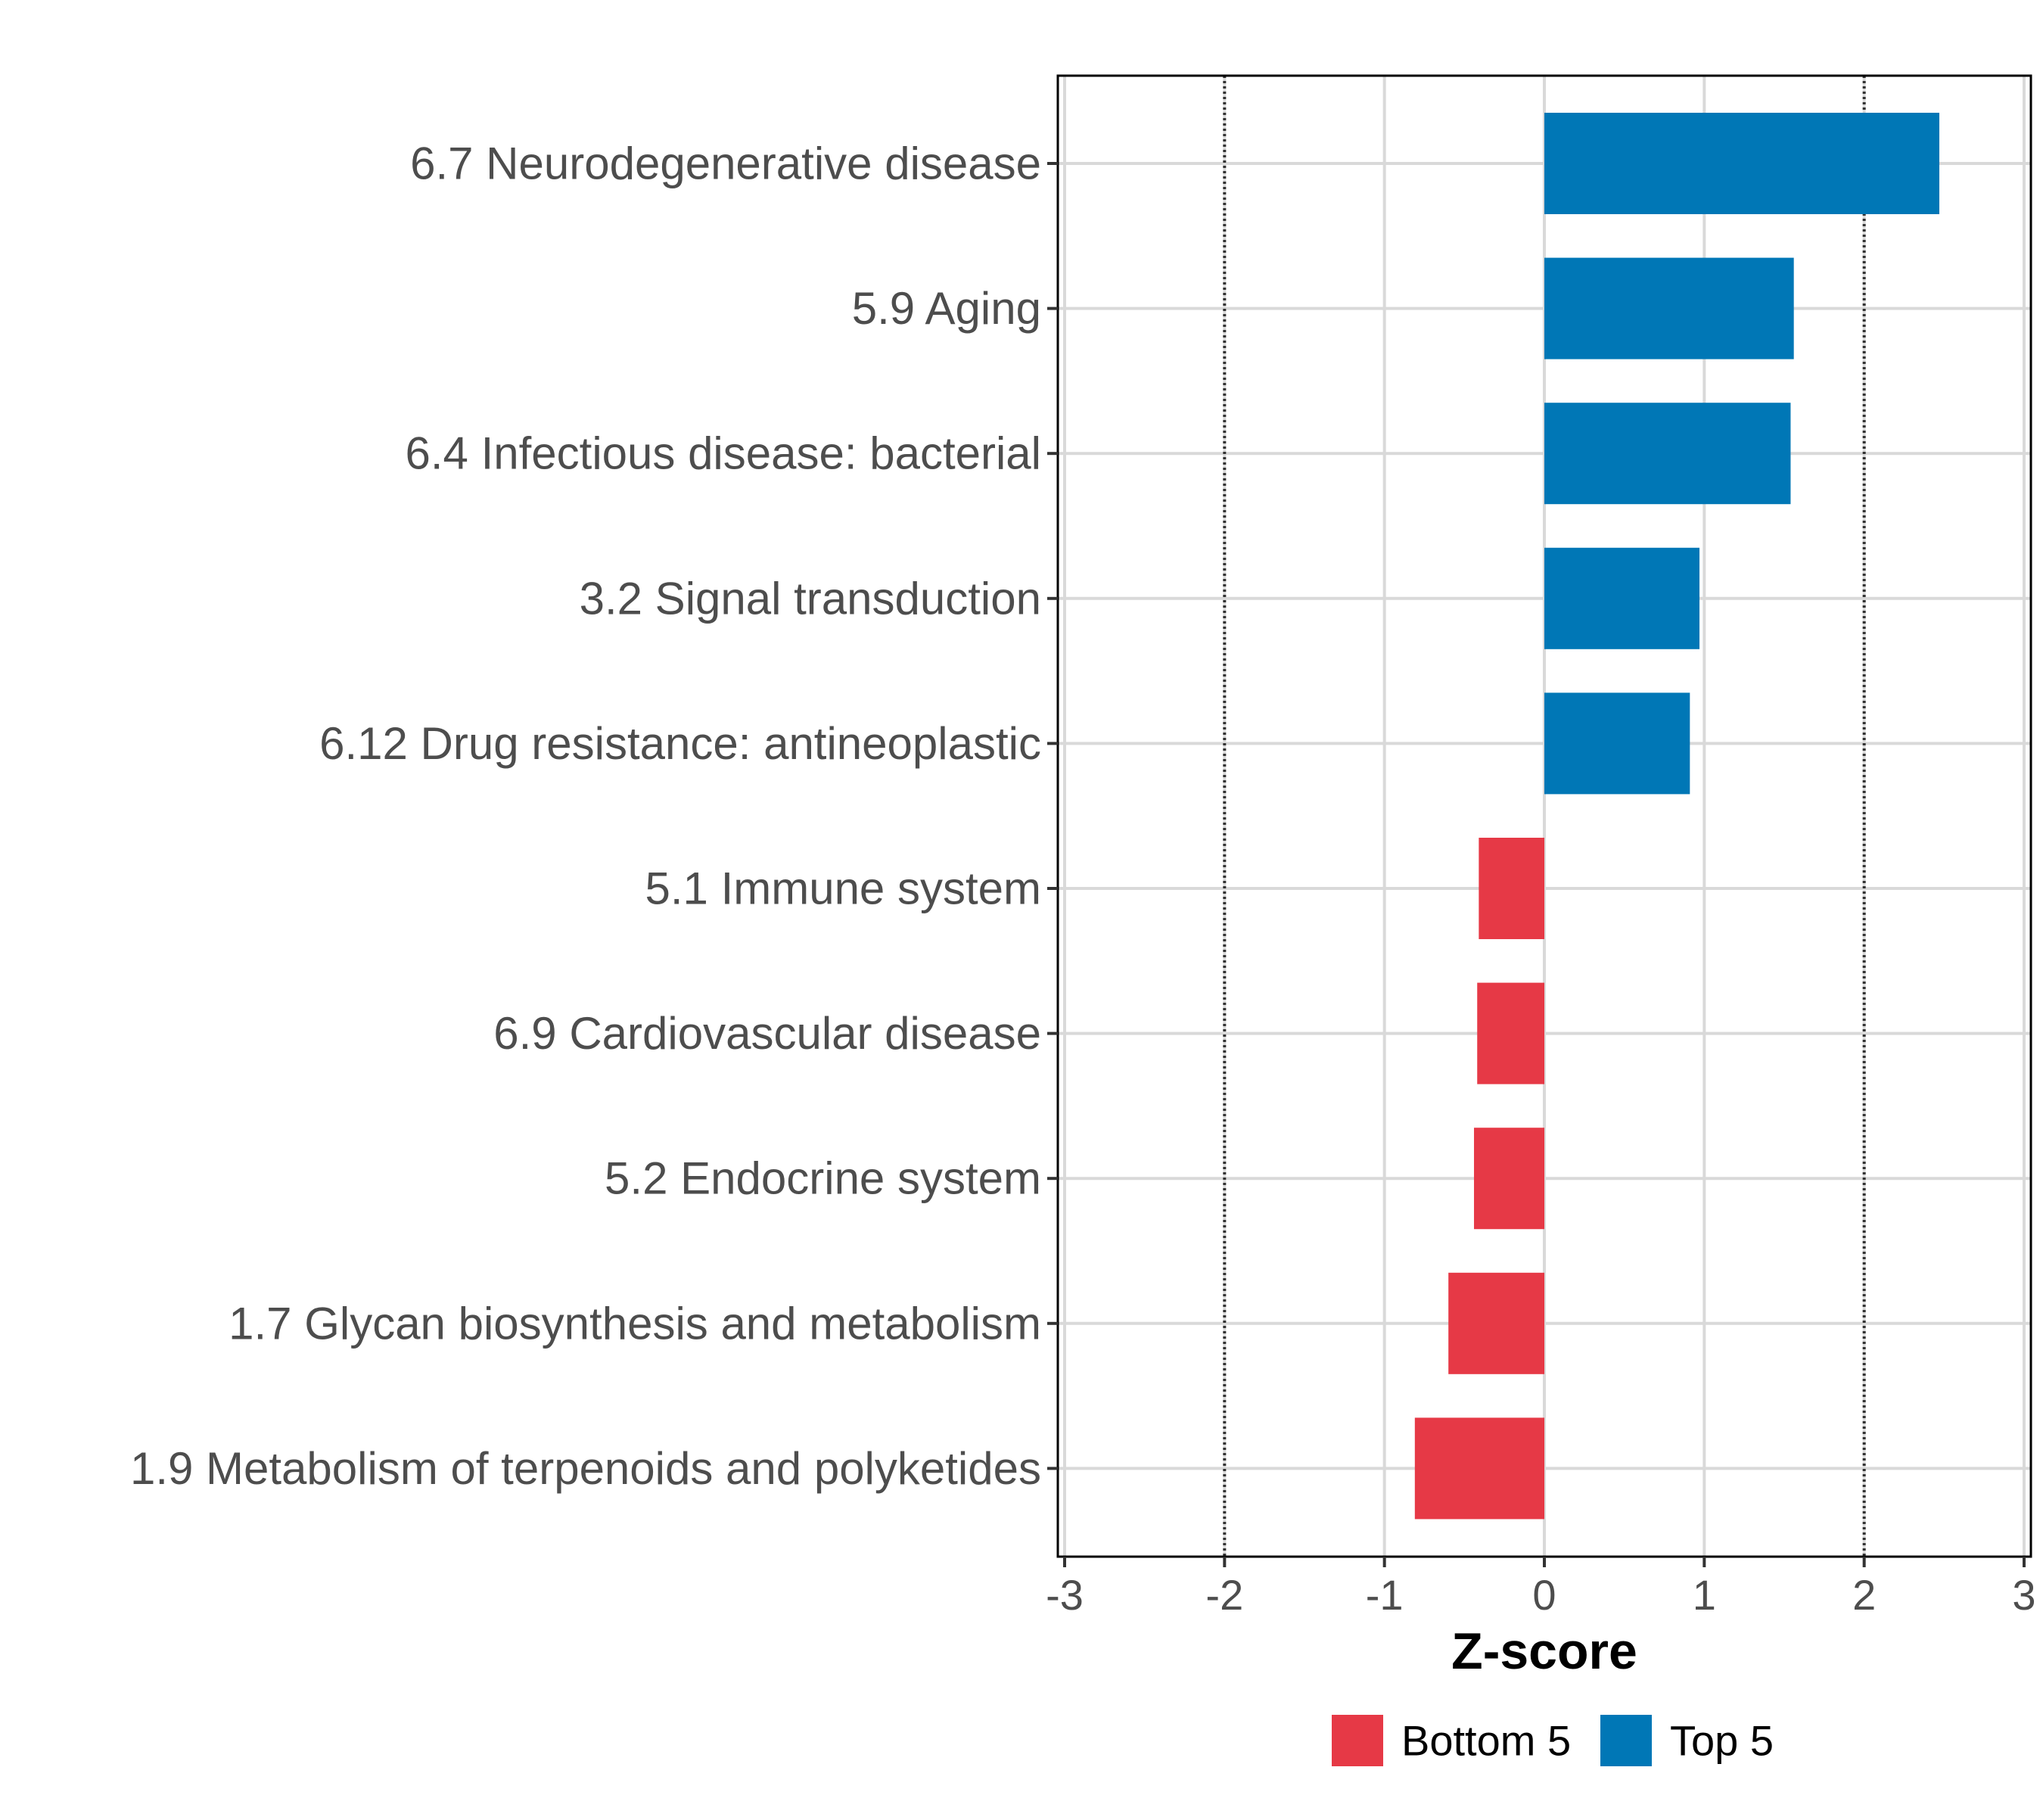 The width and height of the screenshot is (2043, 1820). What do you see at coordinates (767, 1033) in the screenshot?
I see `category-label: 6.9 Cardiovascular disease` at bounding box center [767, 1033].